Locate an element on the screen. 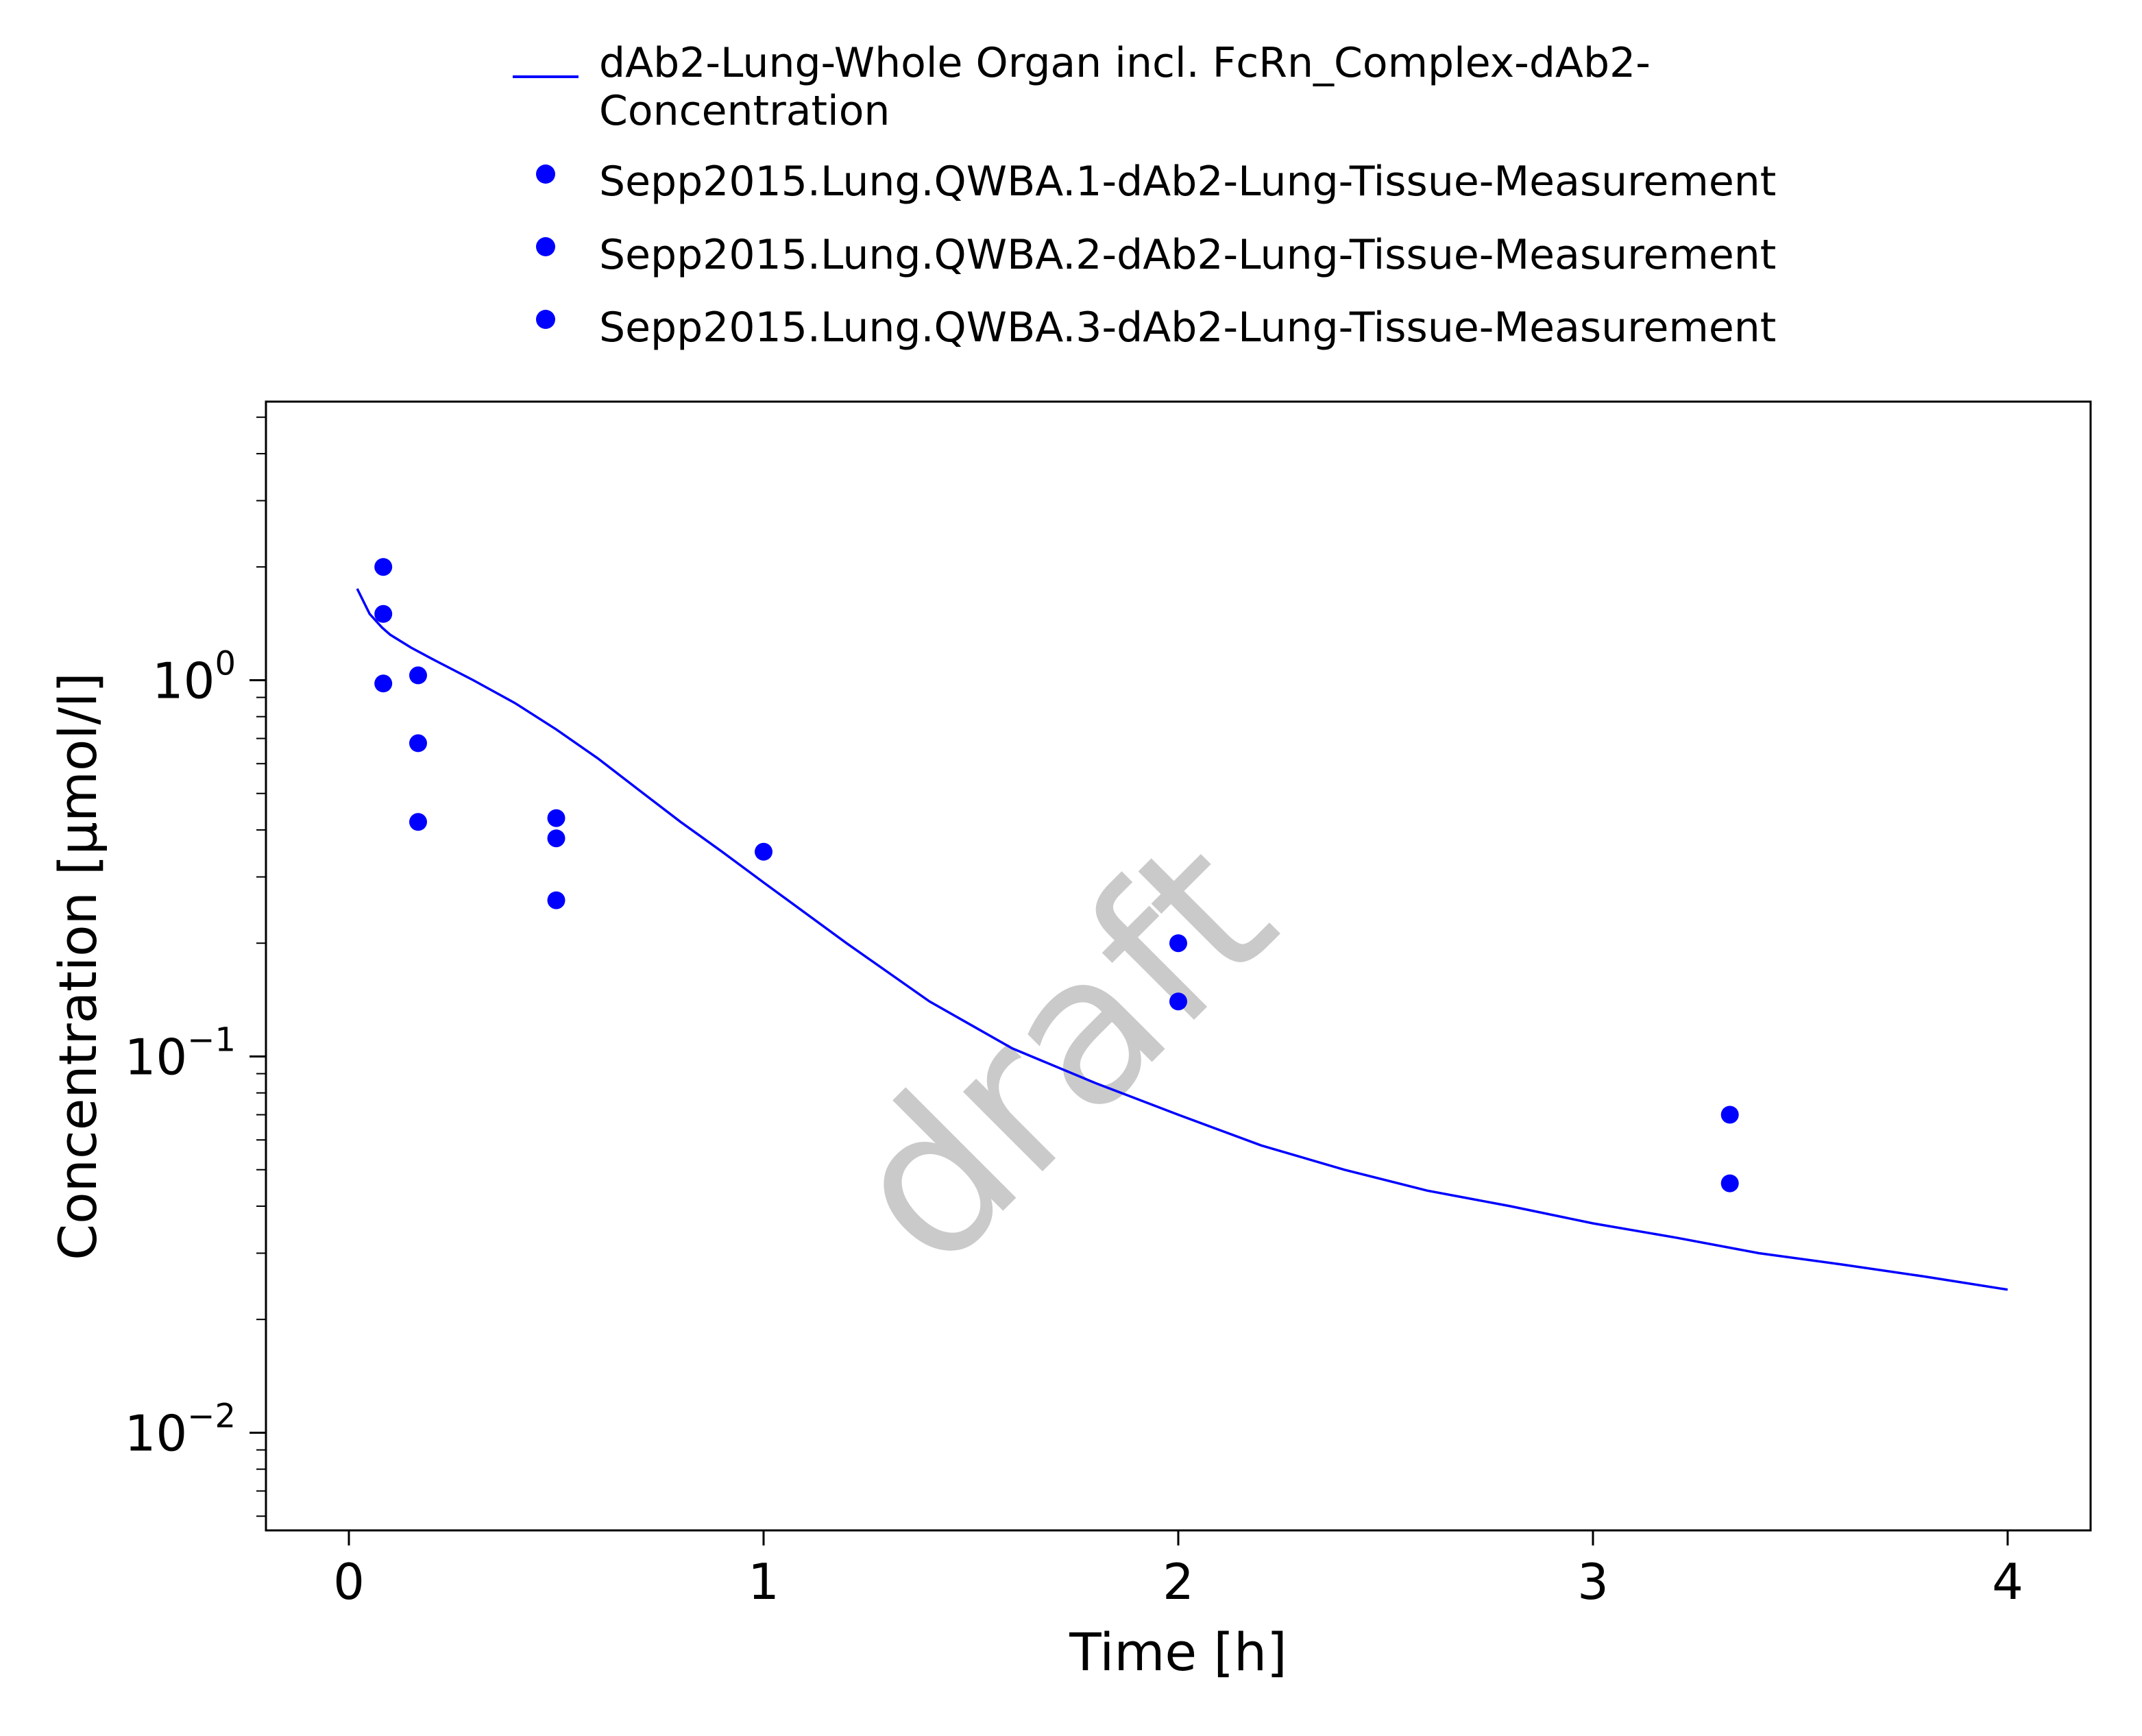  x-tick-label: 3 is located at coordinates (1593, 1582).